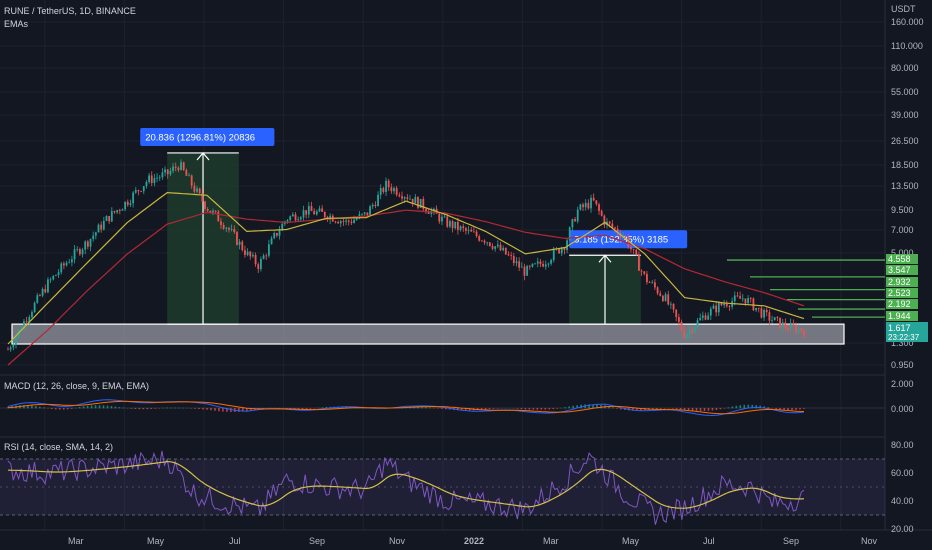  I want to click on rsi-tick-label: 40.00, so click(902, 501).